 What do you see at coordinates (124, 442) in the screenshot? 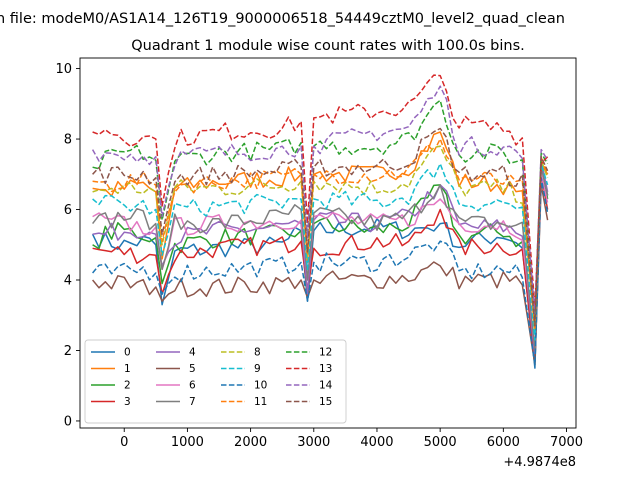
I see `x-tick-label: 0` at bounding box center [124, 442].